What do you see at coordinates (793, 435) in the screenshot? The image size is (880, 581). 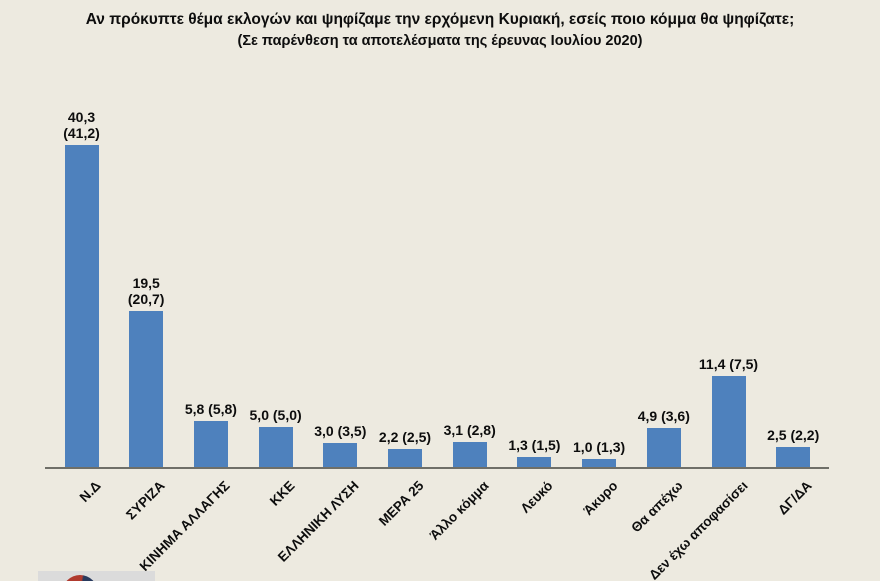 I see `bar-value-label: 2,5 (2,2)` at bounding box center [793, 435].